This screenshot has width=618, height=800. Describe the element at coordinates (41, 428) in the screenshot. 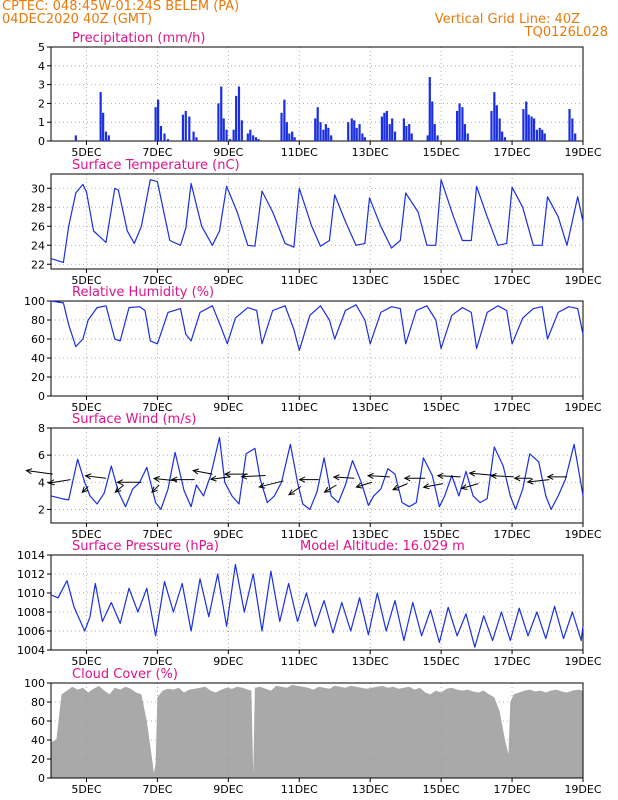

I see `wind-ytick-label: 8` at that location.